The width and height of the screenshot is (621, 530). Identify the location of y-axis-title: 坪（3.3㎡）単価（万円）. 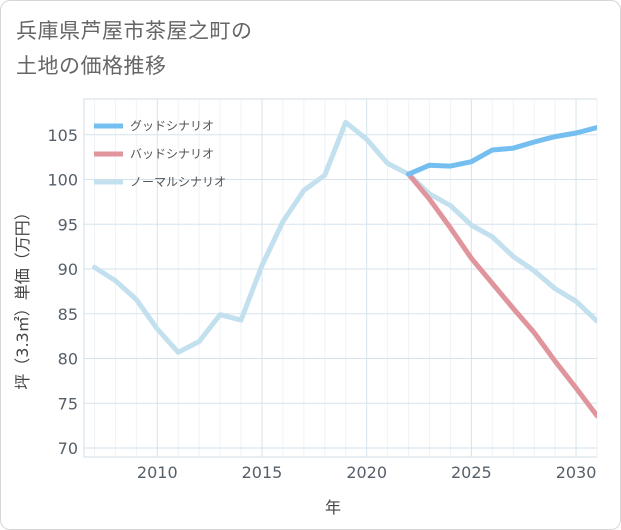
(22, 296).